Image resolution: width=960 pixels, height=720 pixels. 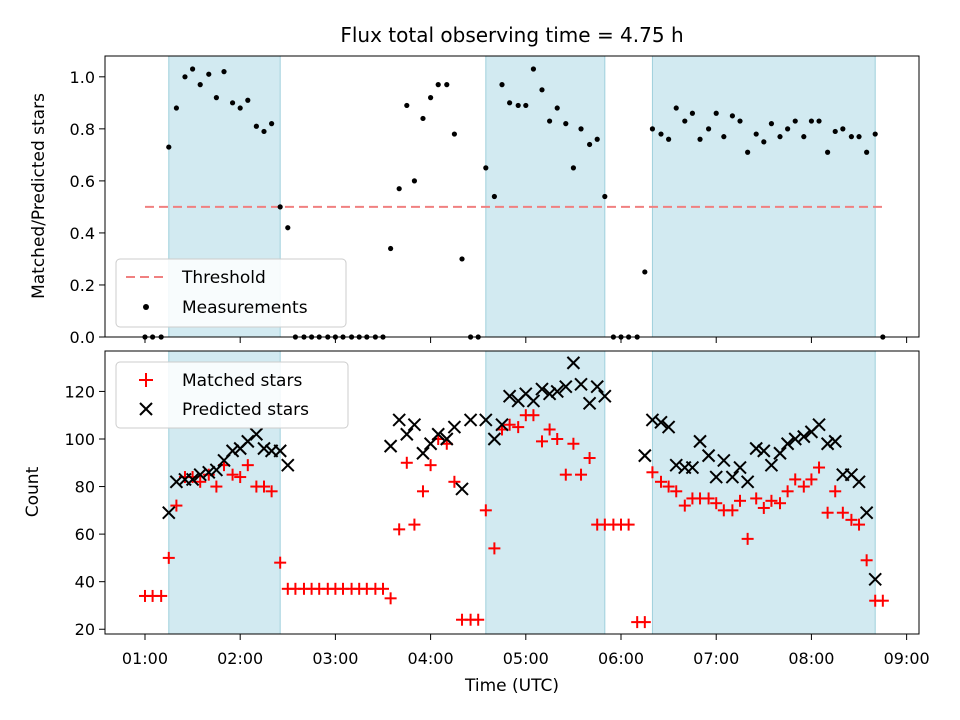 I want to click on x-tick-label: 04:00, so click(x=431, y=658).